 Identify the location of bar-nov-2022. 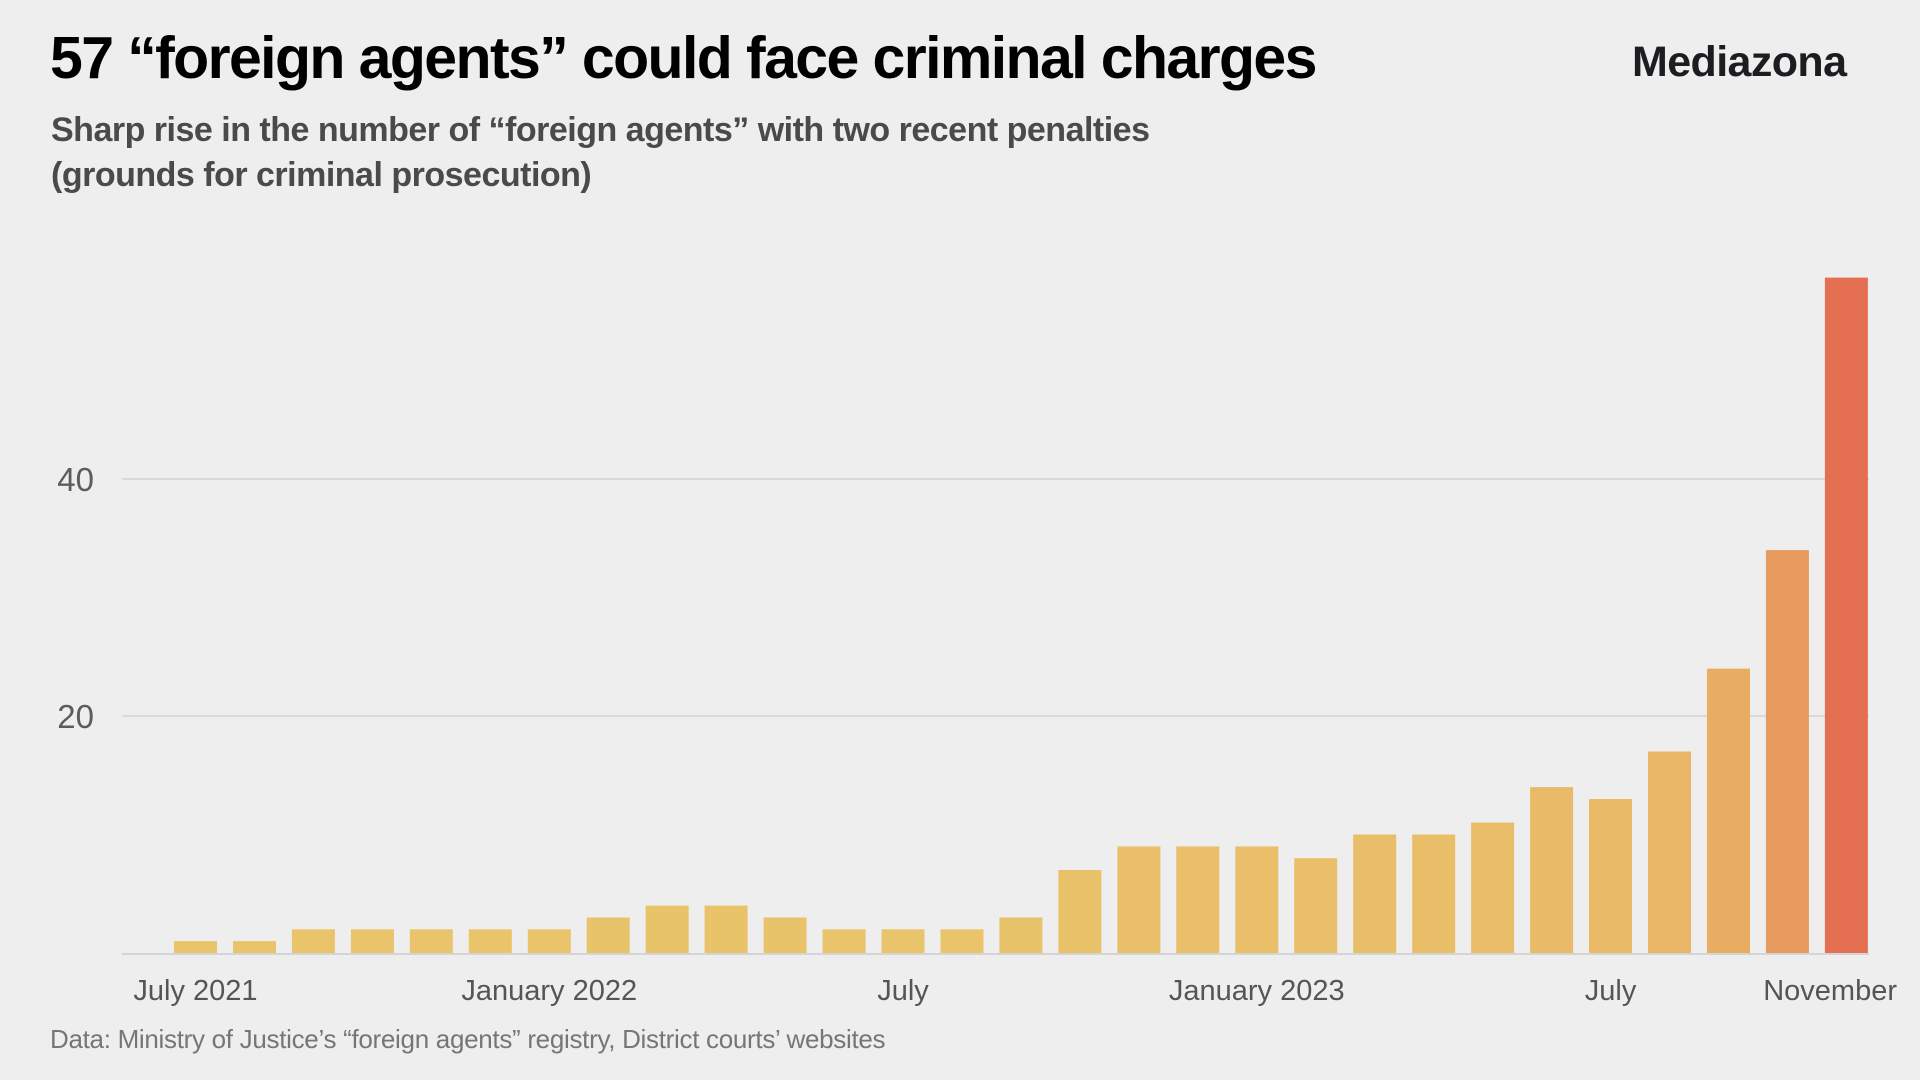
(1139, 899).